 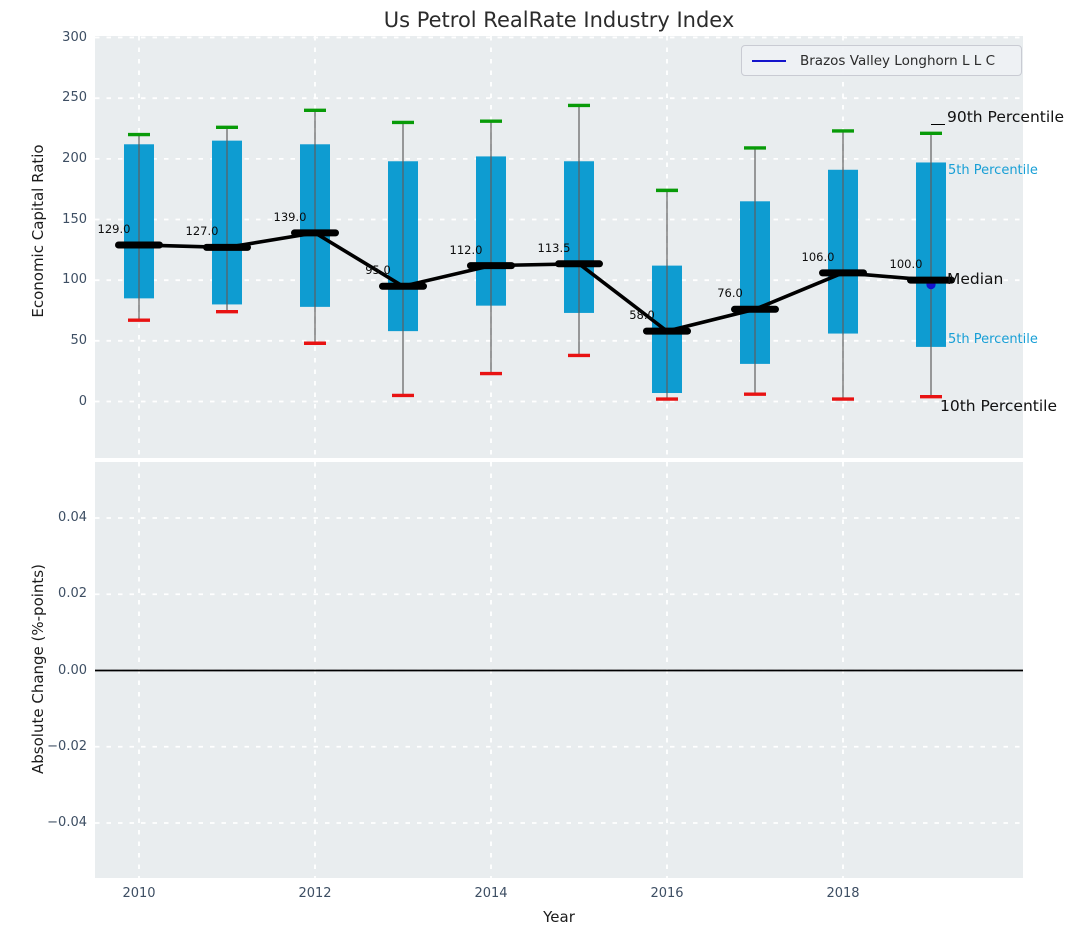 What do you see at coordinates (769, 60) in the screenshot?
I see `legend-line-sample` at bounding box center [769, 60].